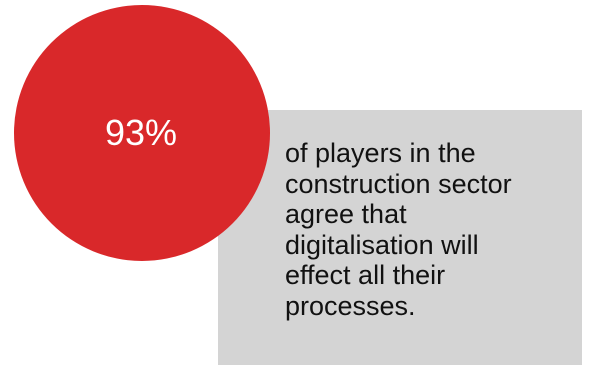 The image size is (596, 368). What do you see at coordinates (365, 275) in the screenshot?
I see `caption-line: effect all their` at bounding box center [365, 275].